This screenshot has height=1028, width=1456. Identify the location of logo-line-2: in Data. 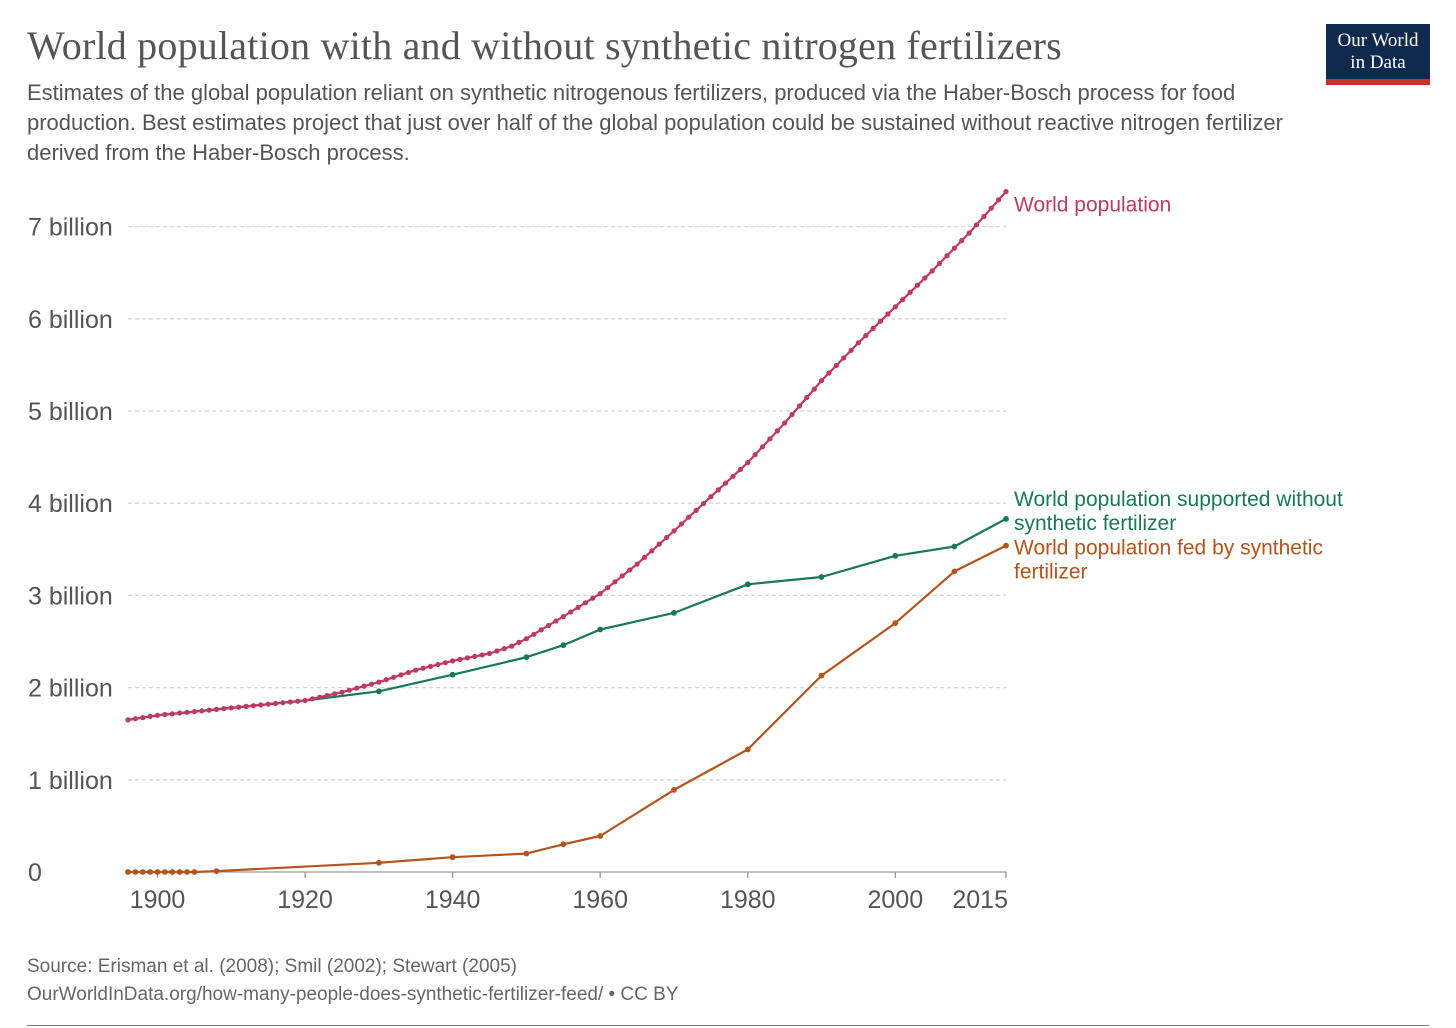
(1378, 62).